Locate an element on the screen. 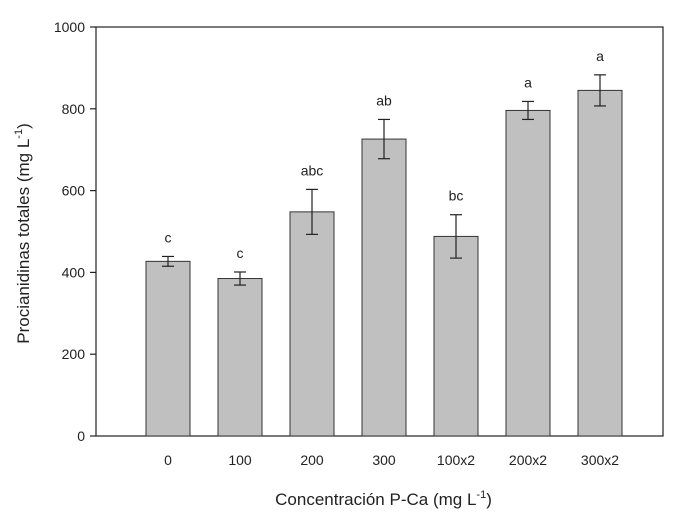 The height and width of the screenshot is (514, 674). x-tick-label: 200 is located at coordinates (312, 460).